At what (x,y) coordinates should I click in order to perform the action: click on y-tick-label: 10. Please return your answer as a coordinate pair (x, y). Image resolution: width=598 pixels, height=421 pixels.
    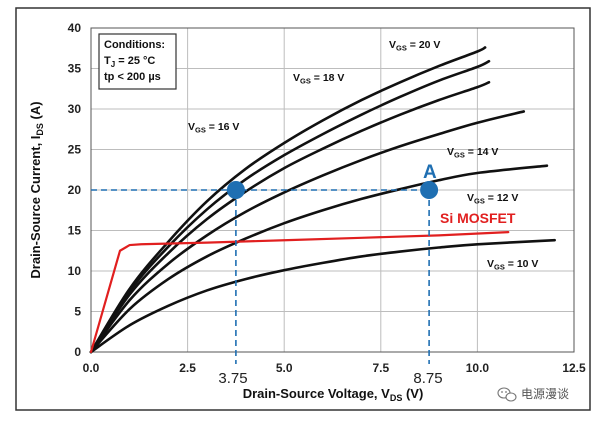
    Looking at the image, I should click on (75, 271).